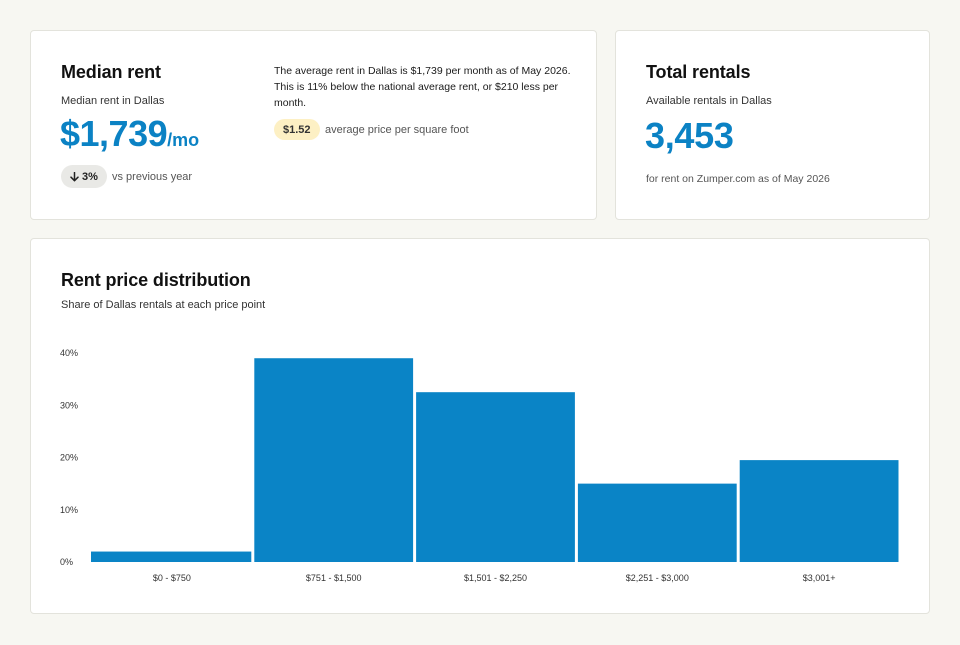 The height and width of the screenshot is (645, 960). Describe the element at coordinates (69, 405) in the screenshot. I see `y-tick-label: 30%` at that location.